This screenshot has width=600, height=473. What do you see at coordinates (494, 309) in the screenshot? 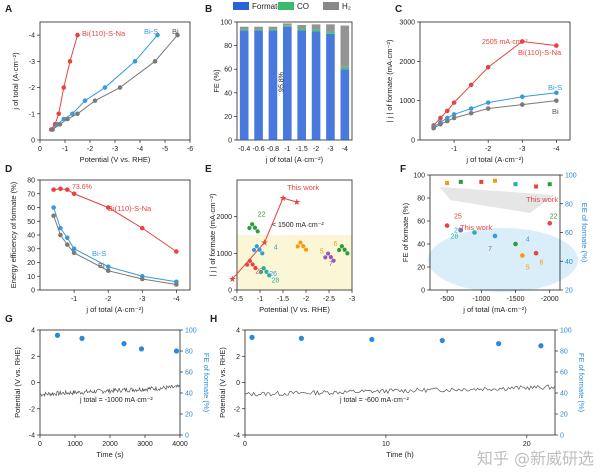
I see `x-axis-label: j of total (mA·cm⁻²)` at bounding box center [494, 309].